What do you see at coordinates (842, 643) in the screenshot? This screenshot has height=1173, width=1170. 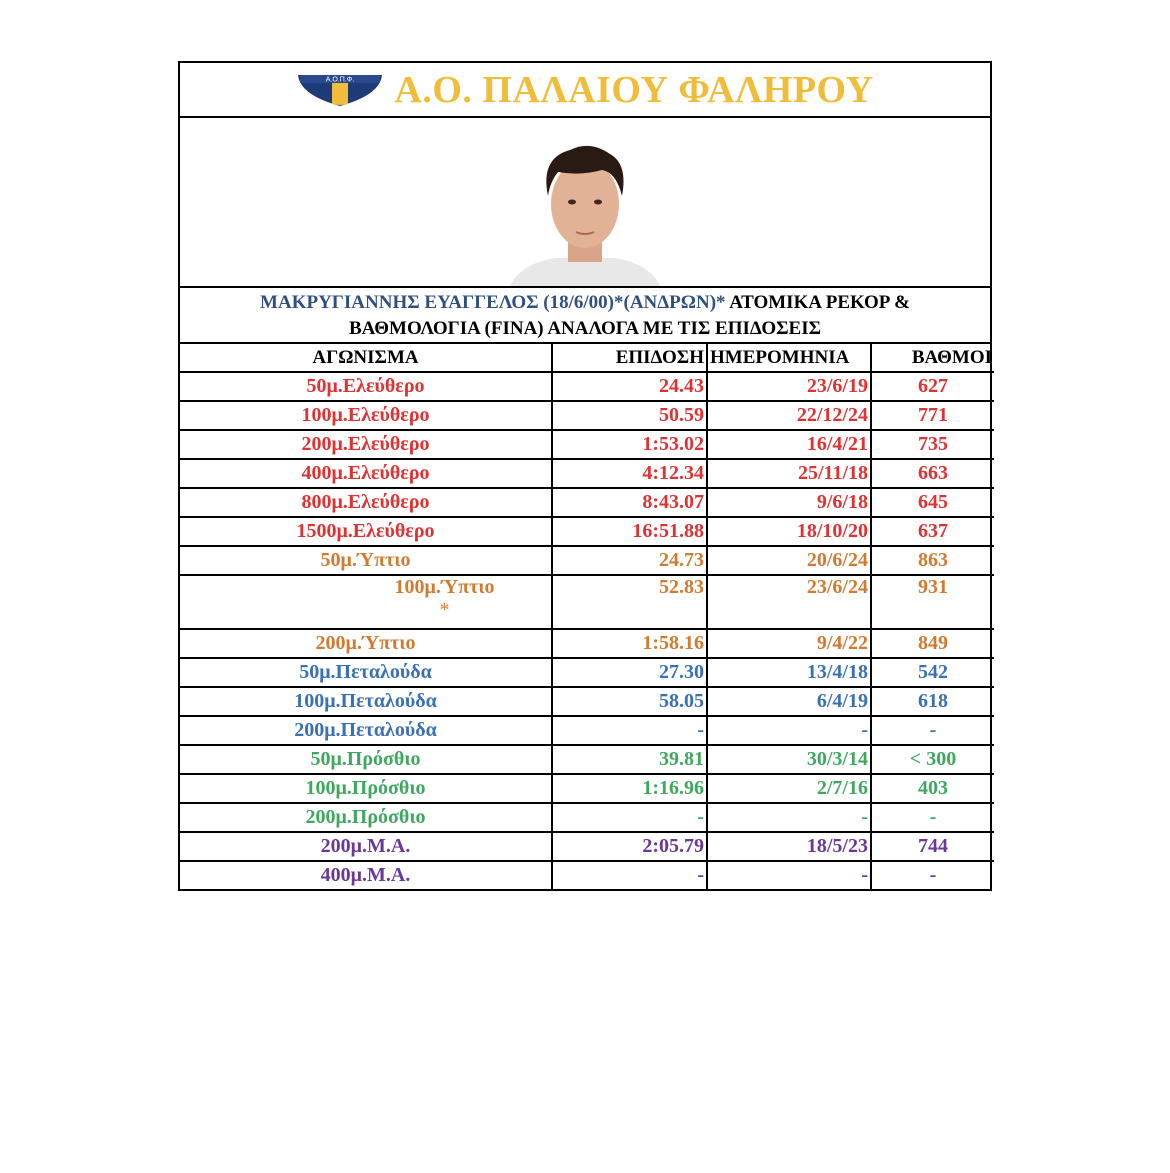 I see `date-cell-text: 9/4/22` at bounding box center [842, 643].